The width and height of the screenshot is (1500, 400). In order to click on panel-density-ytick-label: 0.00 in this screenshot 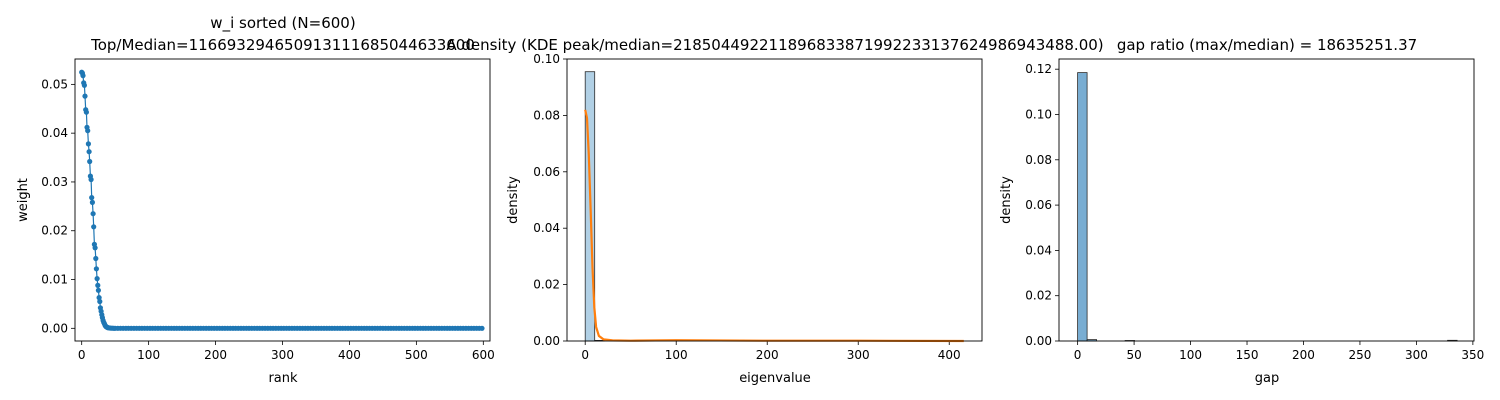, I will do `click(546, 341)`.